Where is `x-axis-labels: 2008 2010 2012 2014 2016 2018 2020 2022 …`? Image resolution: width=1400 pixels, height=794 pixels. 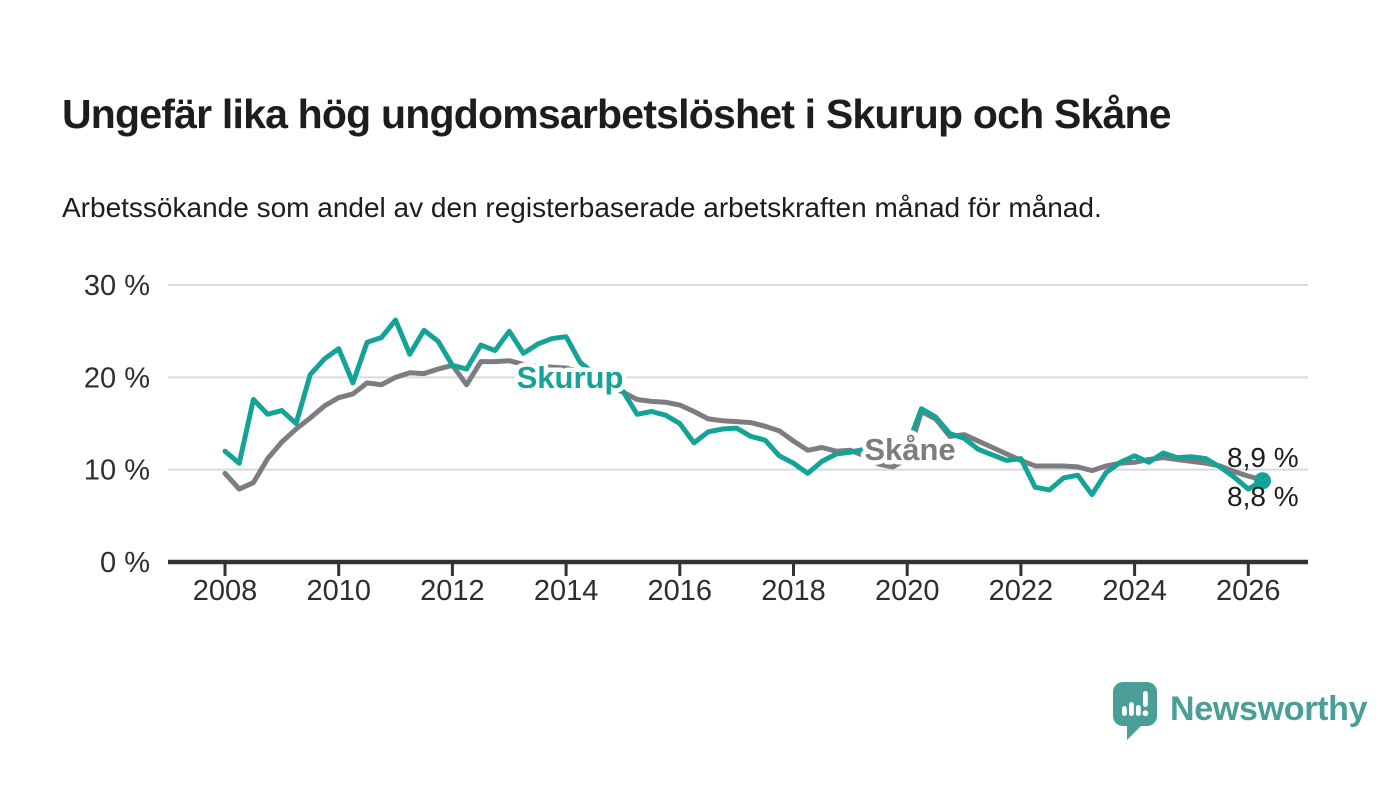 x-axis-labels: 2008 2010 2012 2014 2016 2018 2020 2022 … is located at coordinates (737, 591).